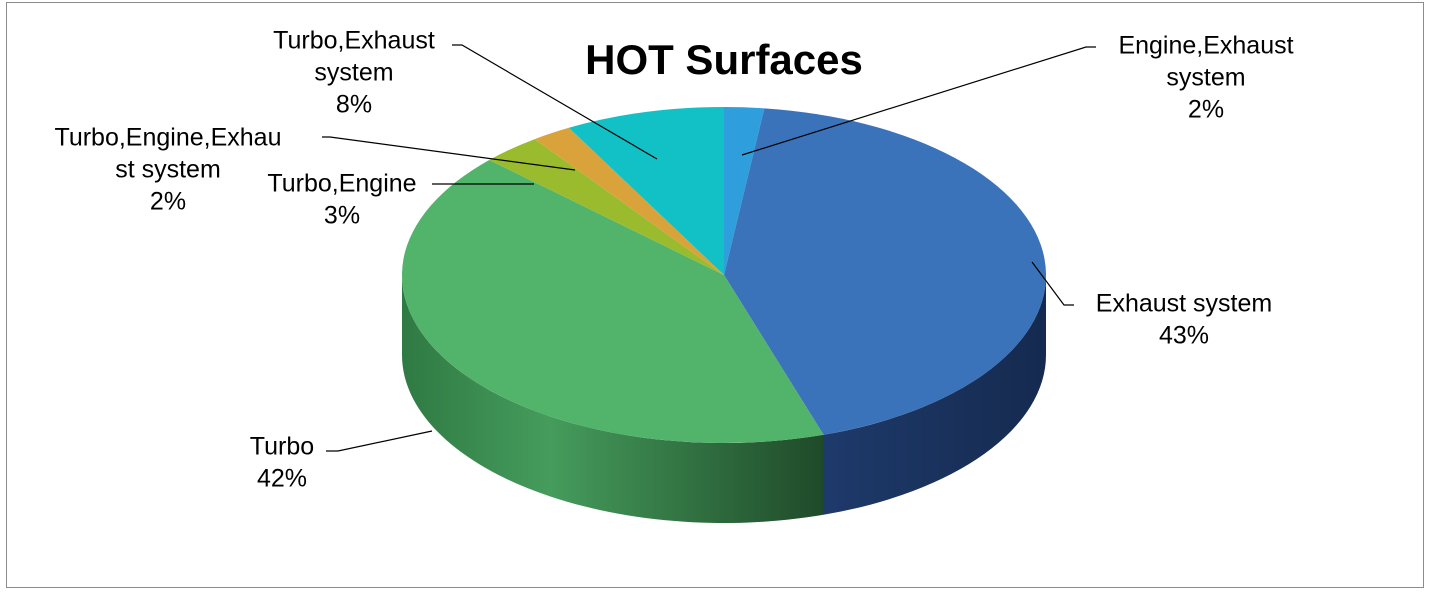 This screenshot has width=1430, height=592. I want to click on data-label-percent-3: 3%, so click(342, 216).